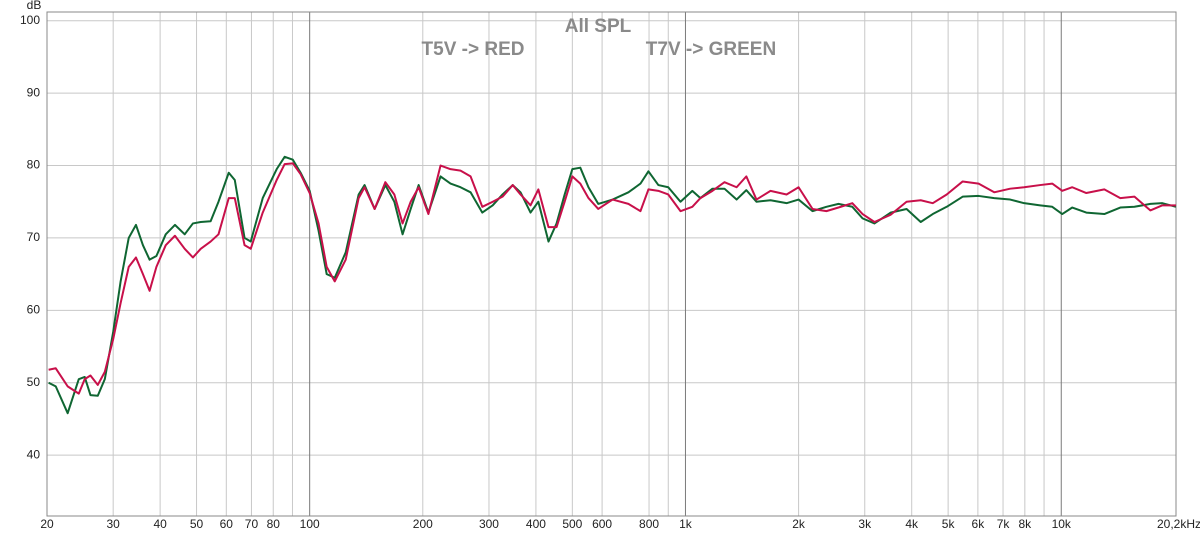 Image resolution: width=1200 pixels, height=534 pixels. What do you see at coordinates (489, 524) in the screenshot?
I see `x-tick-label: 300` at bounding box center [489, 524].